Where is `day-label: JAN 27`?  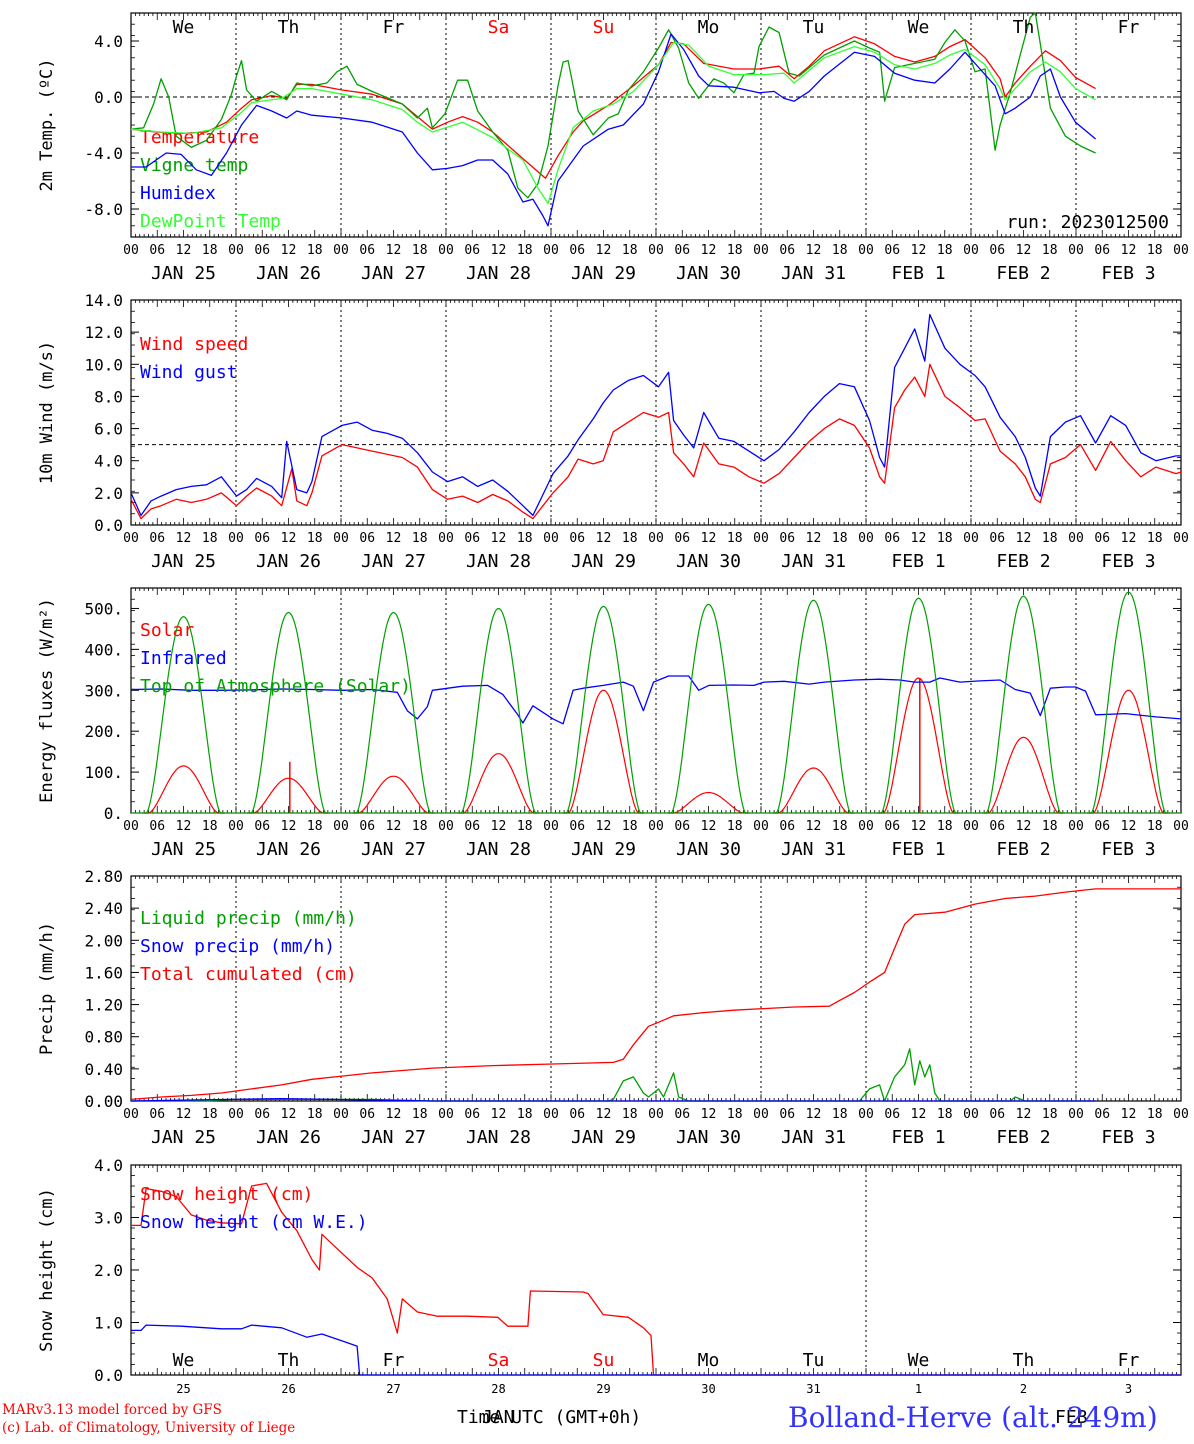 day-label: JAN 27 is located at coordinates (393, 273).